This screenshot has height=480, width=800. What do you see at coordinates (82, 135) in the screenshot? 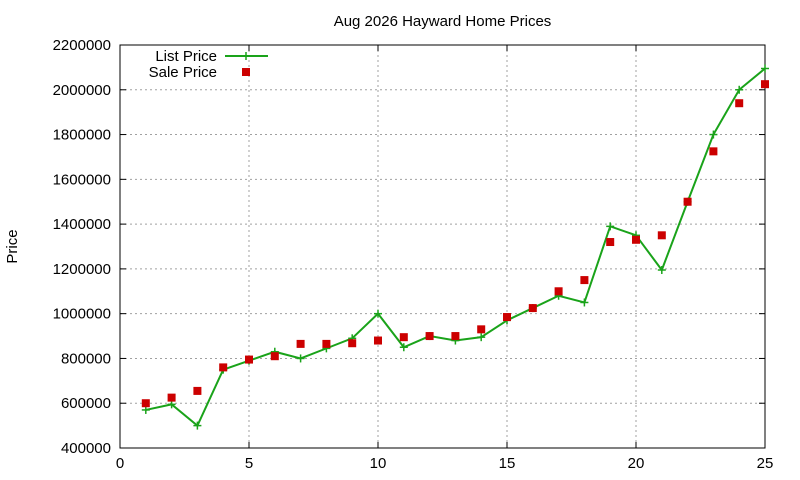
I see `y-tick-label: 1800000` at bounding box center [82, 135].